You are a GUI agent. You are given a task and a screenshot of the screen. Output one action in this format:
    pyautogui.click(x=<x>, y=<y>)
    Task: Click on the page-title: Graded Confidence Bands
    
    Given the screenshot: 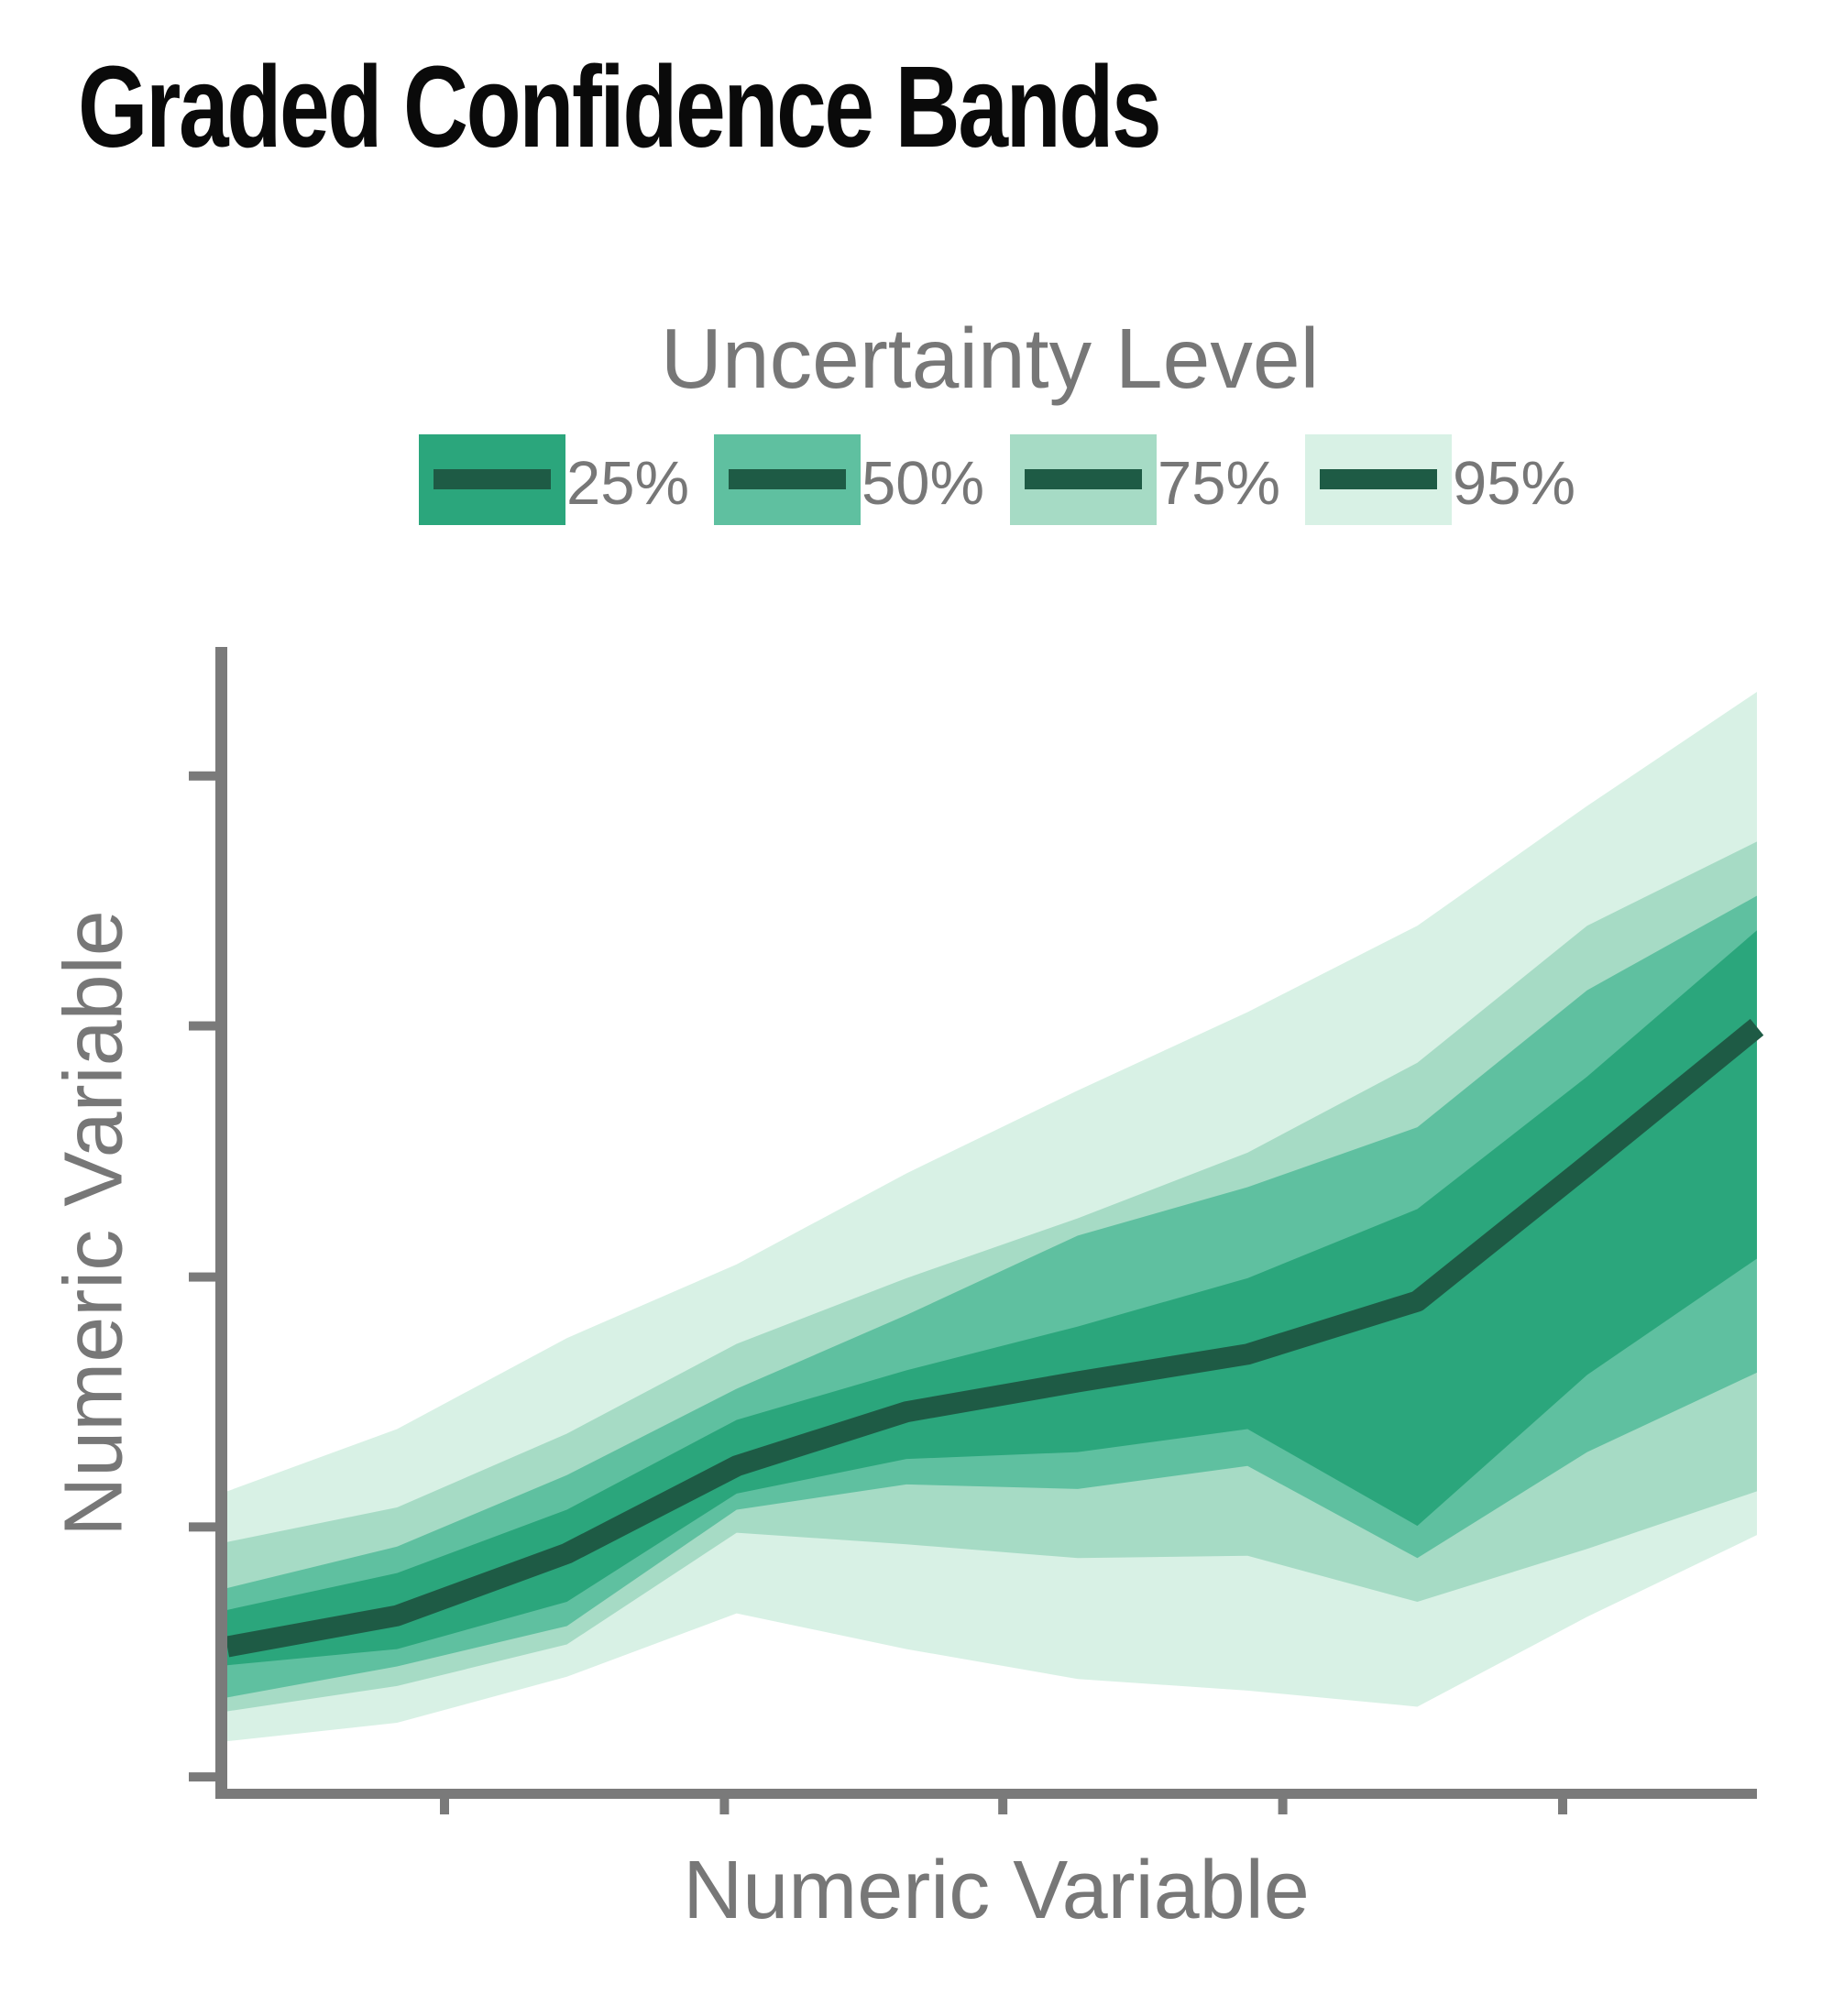 What is the action you would take?
    pyautogui.click(x=620, y=106)
    